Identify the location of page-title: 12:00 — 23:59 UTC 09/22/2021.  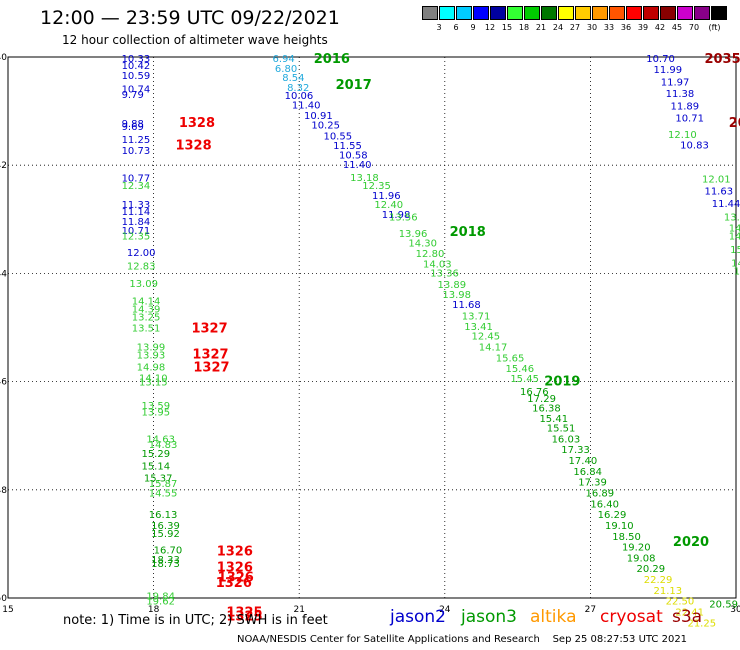
(190, 18).